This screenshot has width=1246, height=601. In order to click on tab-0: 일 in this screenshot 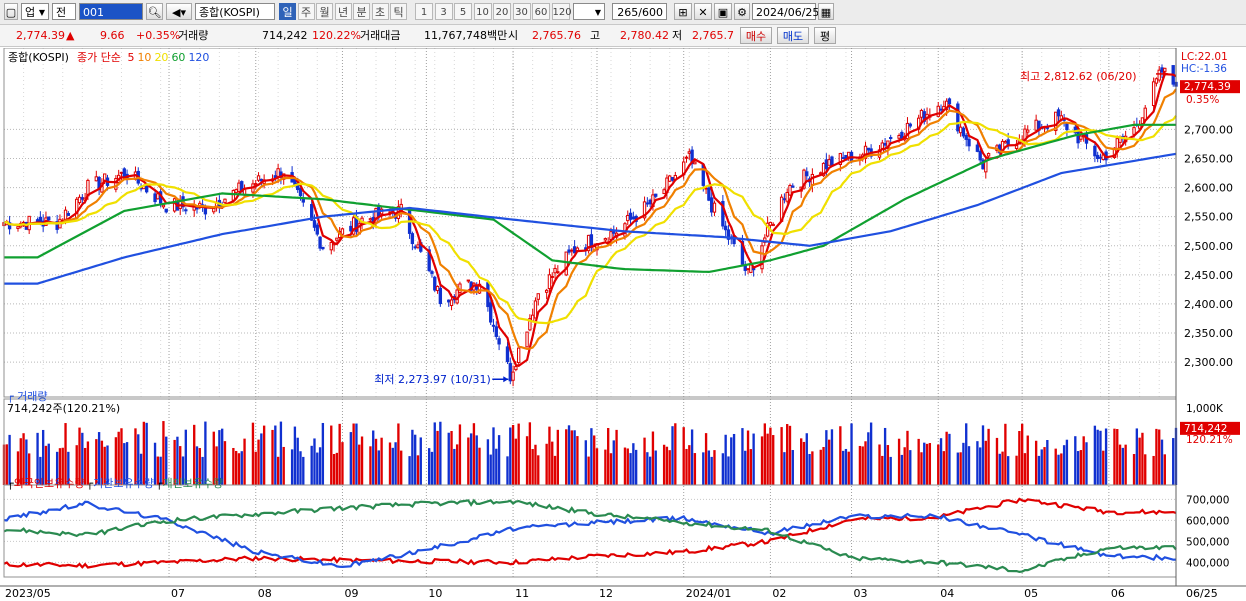, I will do `click(287, 11)`.